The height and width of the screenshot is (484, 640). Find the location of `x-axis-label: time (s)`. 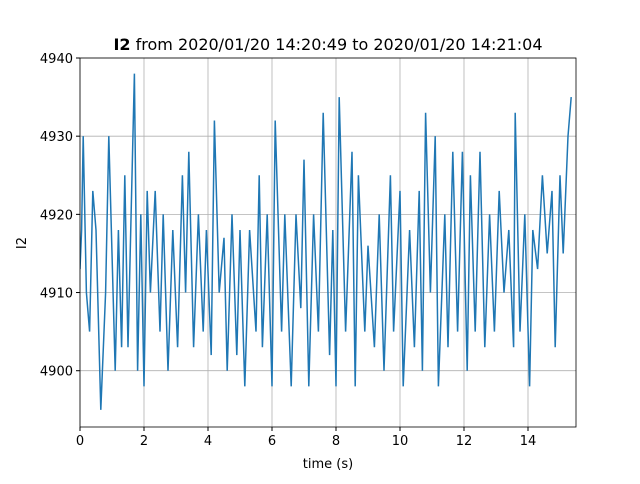

x-axis-label: time (s) is located at coordinates (328, 464).